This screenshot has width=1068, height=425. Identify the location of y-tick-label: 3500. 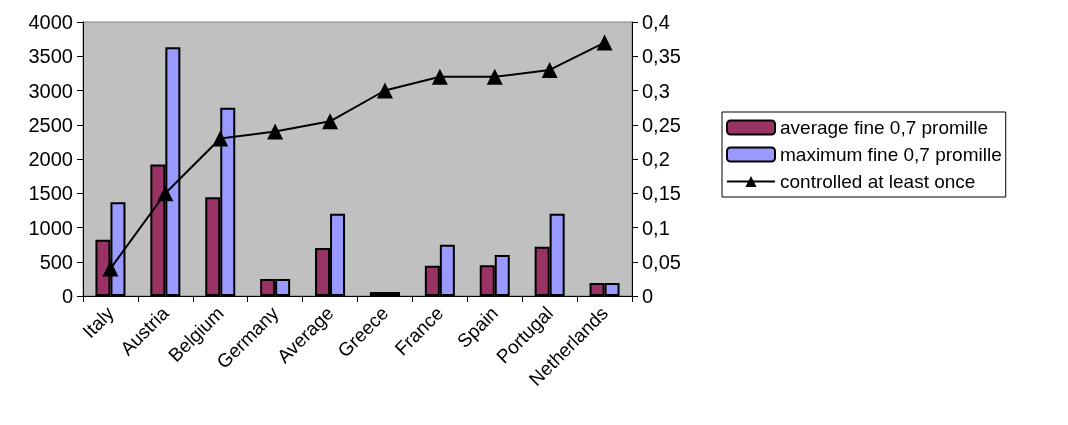
(50, 56).